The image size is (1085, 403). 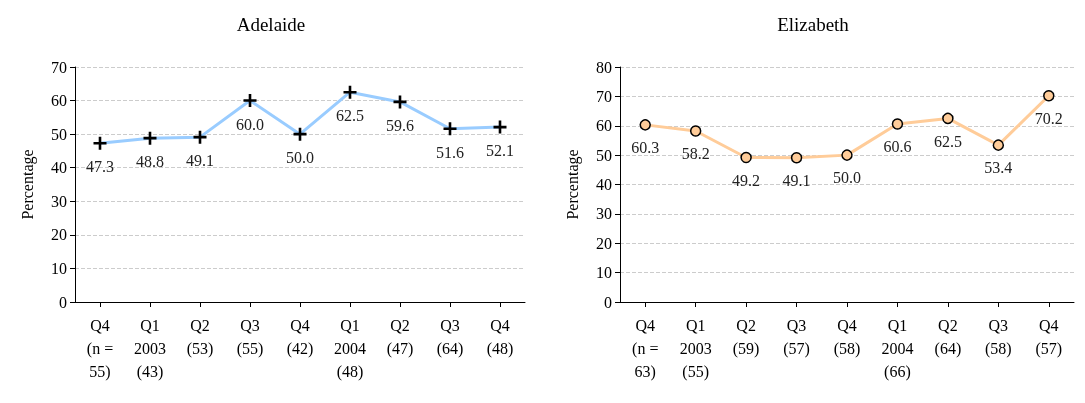 What do you see at coordinates (847, 337) in the screenshot?
I see `x-tick-label: Q4 (58)` at bounding box center [847, 337].